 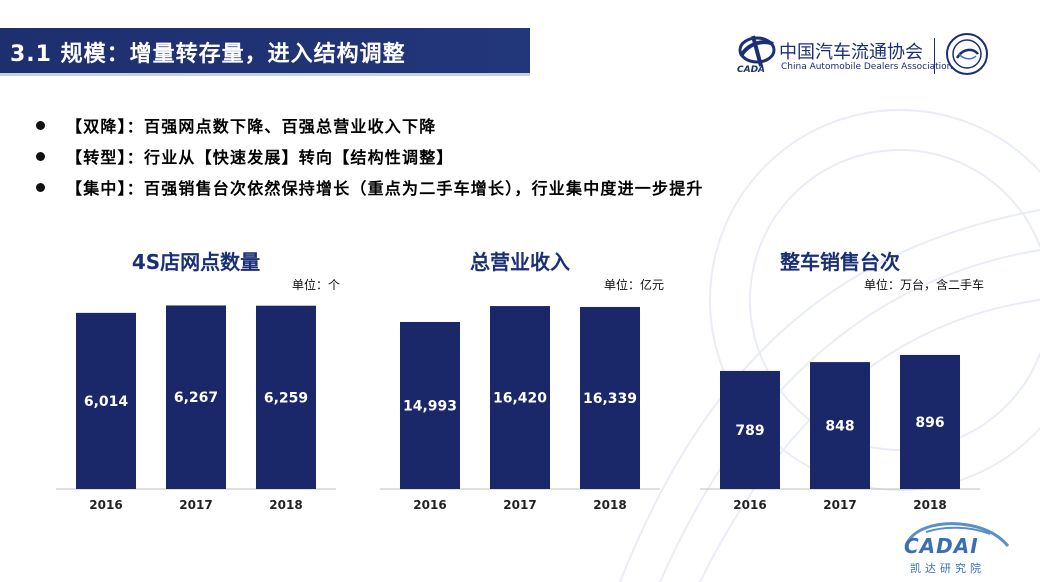 I want to click on cadai-logo: CADAI 凯达研究院, so click(x=958, y=548).